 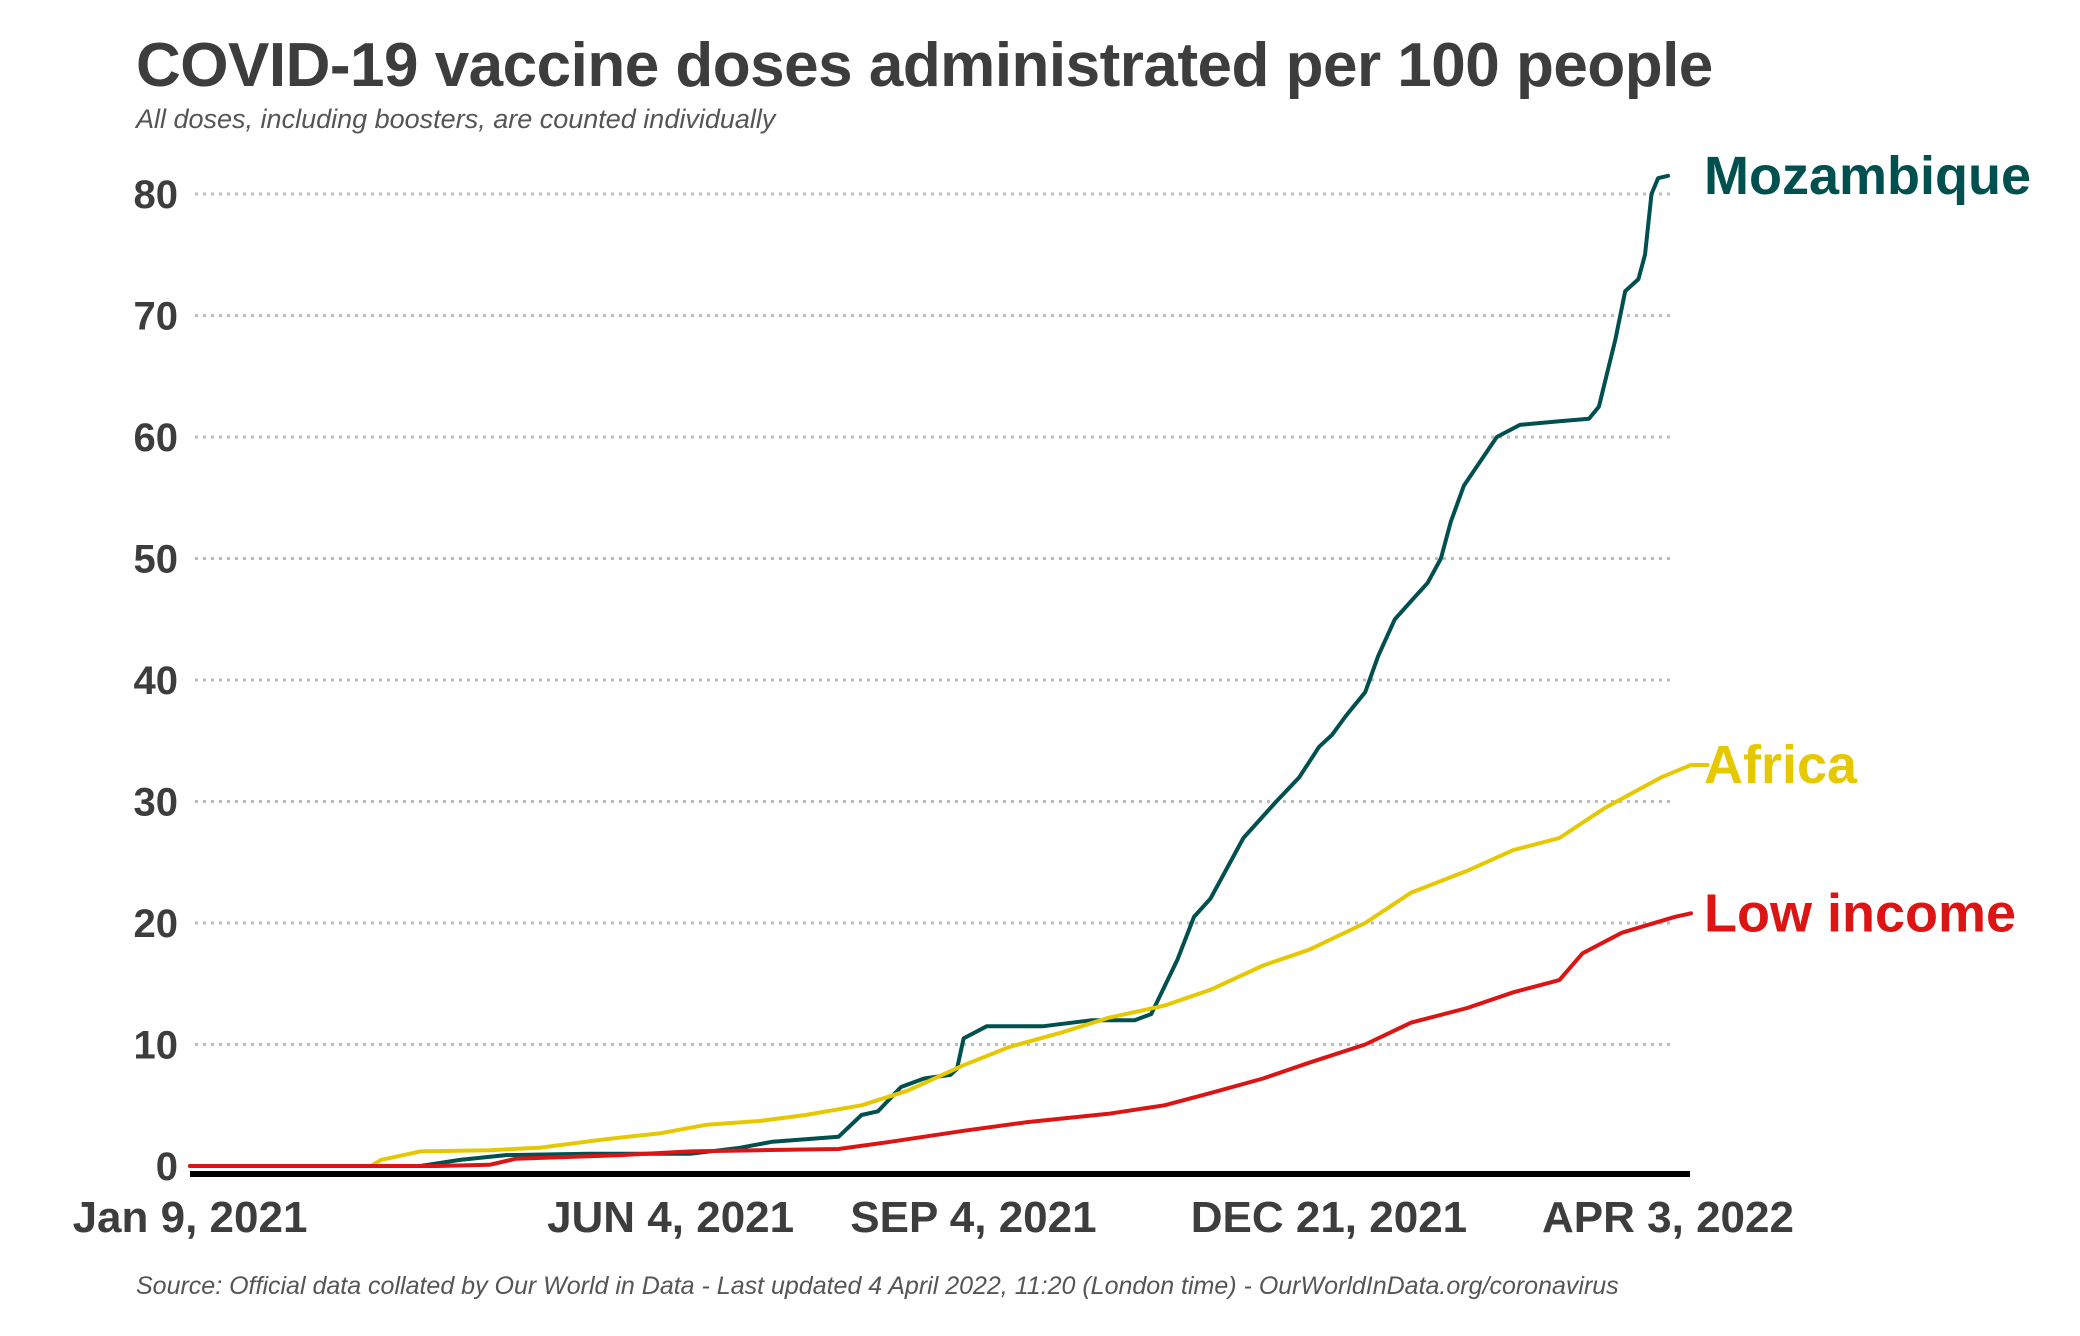 I want to click on y-tick-label: 70, so click(x=156, y=317).